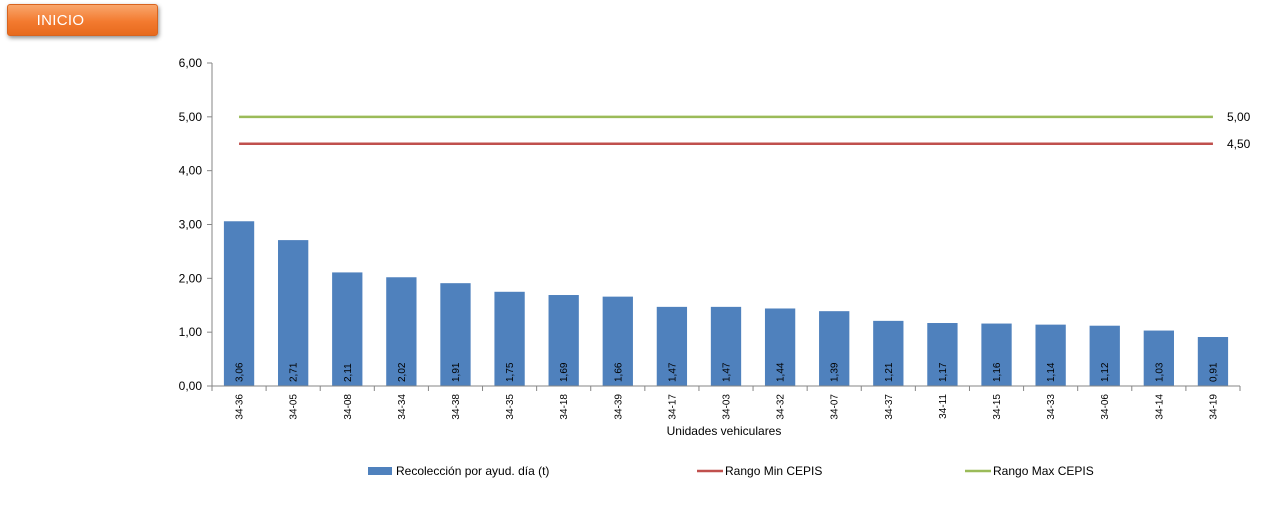  Describe the element at coordinates (348, 372) in the screenshot. I see `bar-value-label: 2,11` at that location.